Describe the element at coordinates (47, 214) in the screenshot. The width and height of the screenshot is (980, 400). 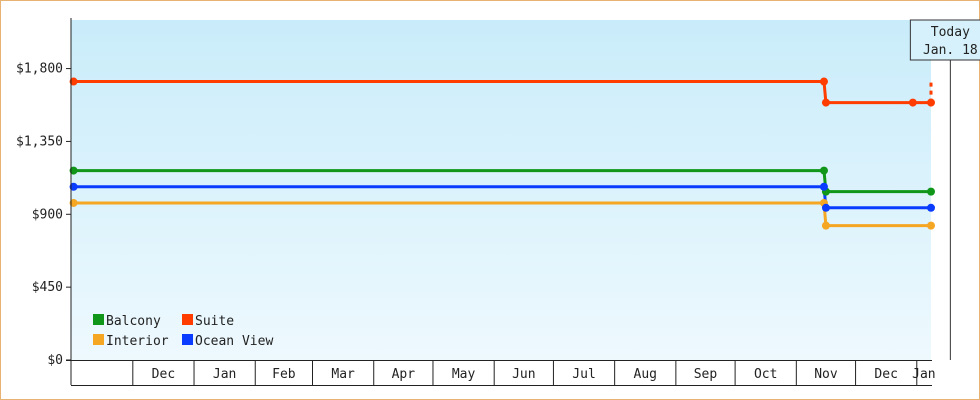
I see `y-tick-label: $900` at that location.